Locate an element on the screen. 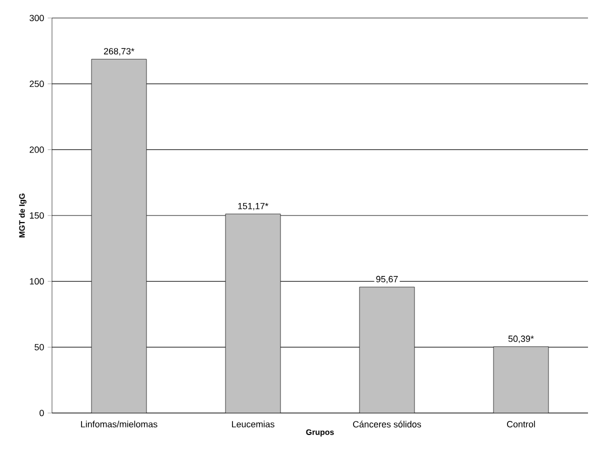 The width and height of the screenshot is (596, 452). y-tick-label: 100 is located at coordinates (37, 281).